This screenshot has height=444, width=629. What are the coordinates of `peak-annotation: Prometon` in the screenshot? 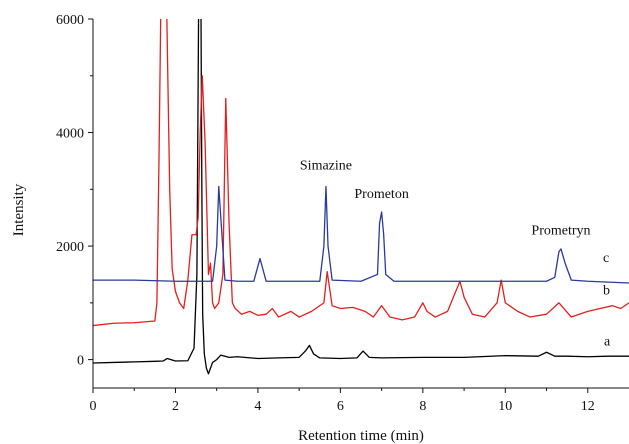 It's located at (381, 194).